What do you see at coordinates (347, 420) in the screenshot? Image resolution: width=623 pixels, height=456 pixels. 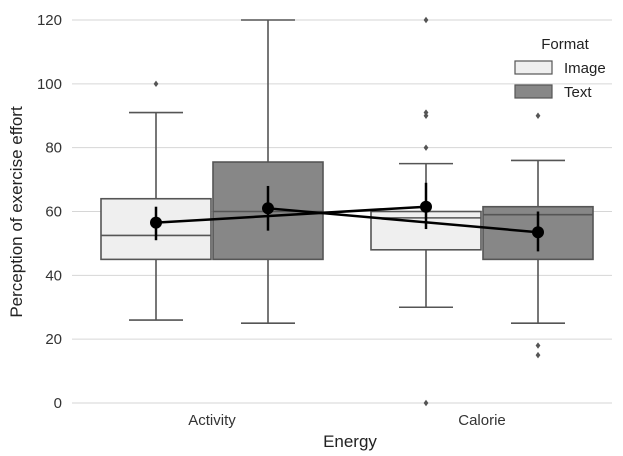 I see `x-tick-labels: Activity Calorie` at bounding box center [347, 420].